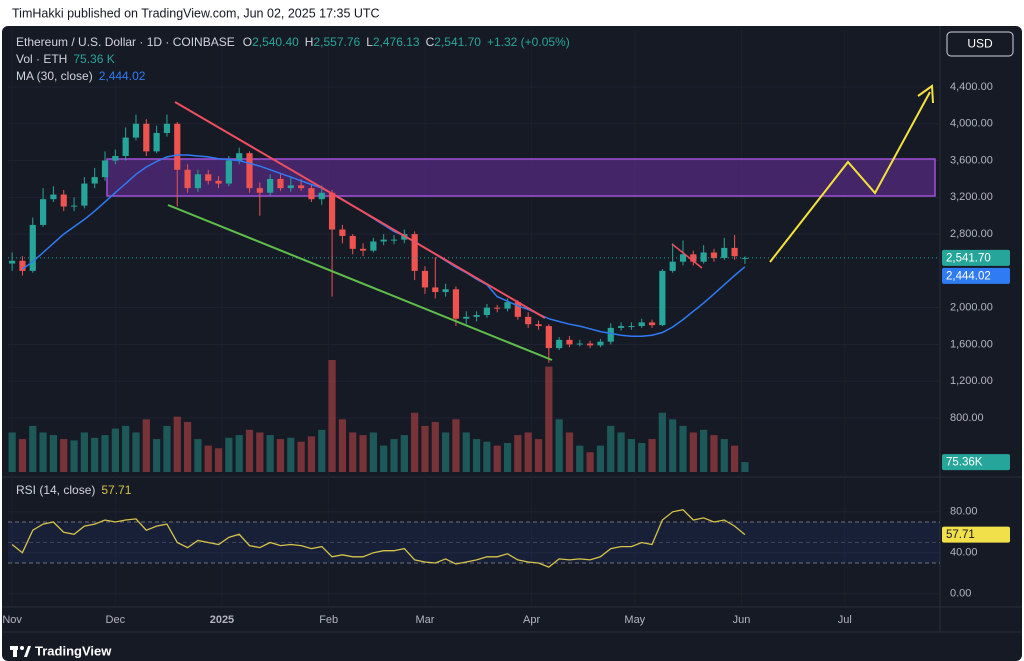  What do you see at coordinates (41, 59) in the screenshot?
I see `volume-legend-name: Vol · ETH` at bounding box center [41, 59].